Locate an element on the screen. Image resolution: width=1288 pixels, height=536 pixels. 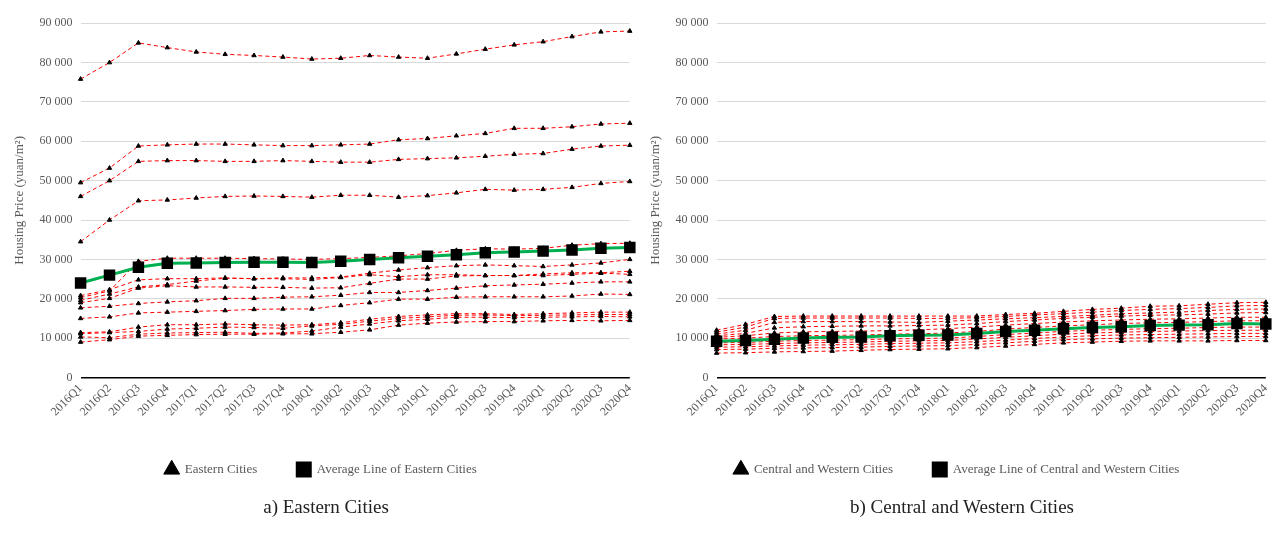
text: b) Central and Western Cities is located at coordinates (962, 507).